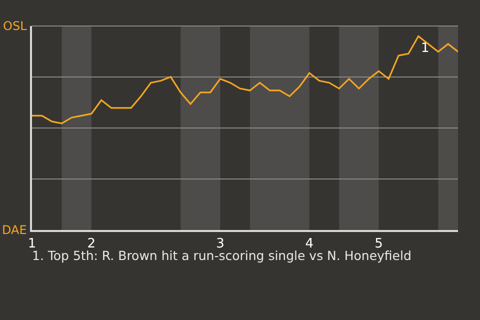 This screenshot has height=320, width=480. Describe the element at coordinates (425, 48) in the screenshot. I see `annotation: 1` at that location.